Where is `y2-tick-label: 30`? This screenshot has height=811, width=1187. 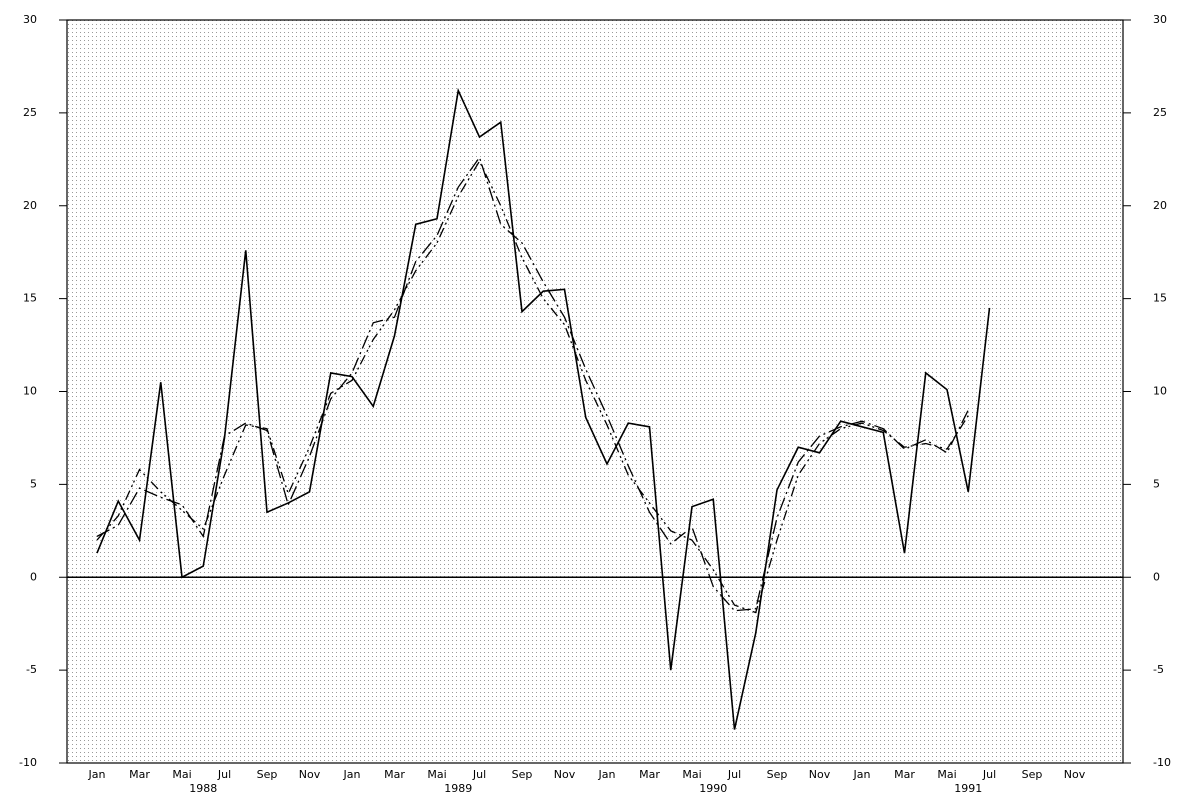 y2-tick-label: 30 is located at coordinates (1160, 19).